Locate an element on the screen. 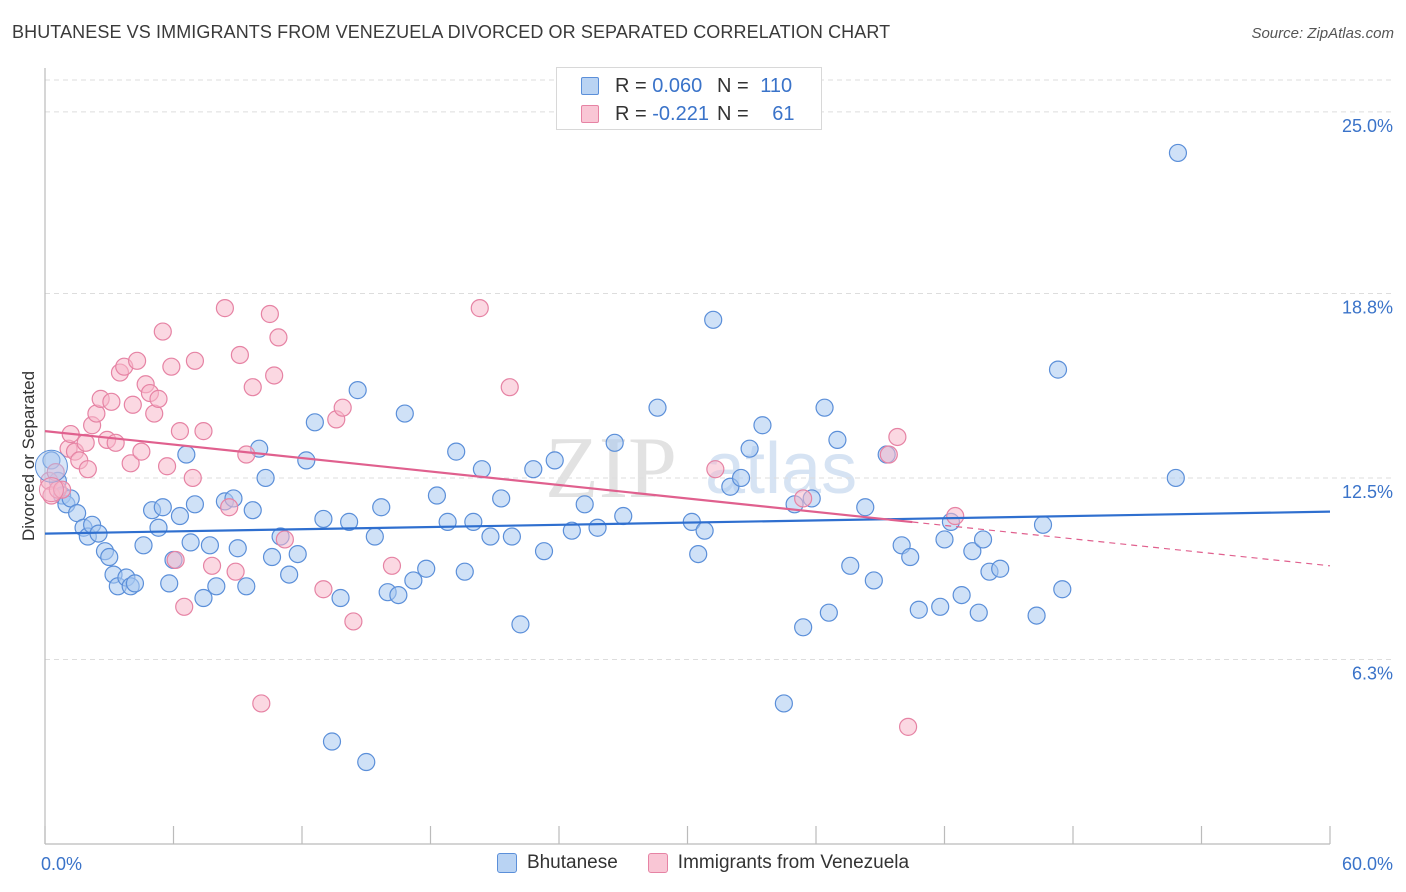 Image resolution: width=1406 pixels, height=892 pixels. legend-n-value: 110 is located at coordinates (776, 85).